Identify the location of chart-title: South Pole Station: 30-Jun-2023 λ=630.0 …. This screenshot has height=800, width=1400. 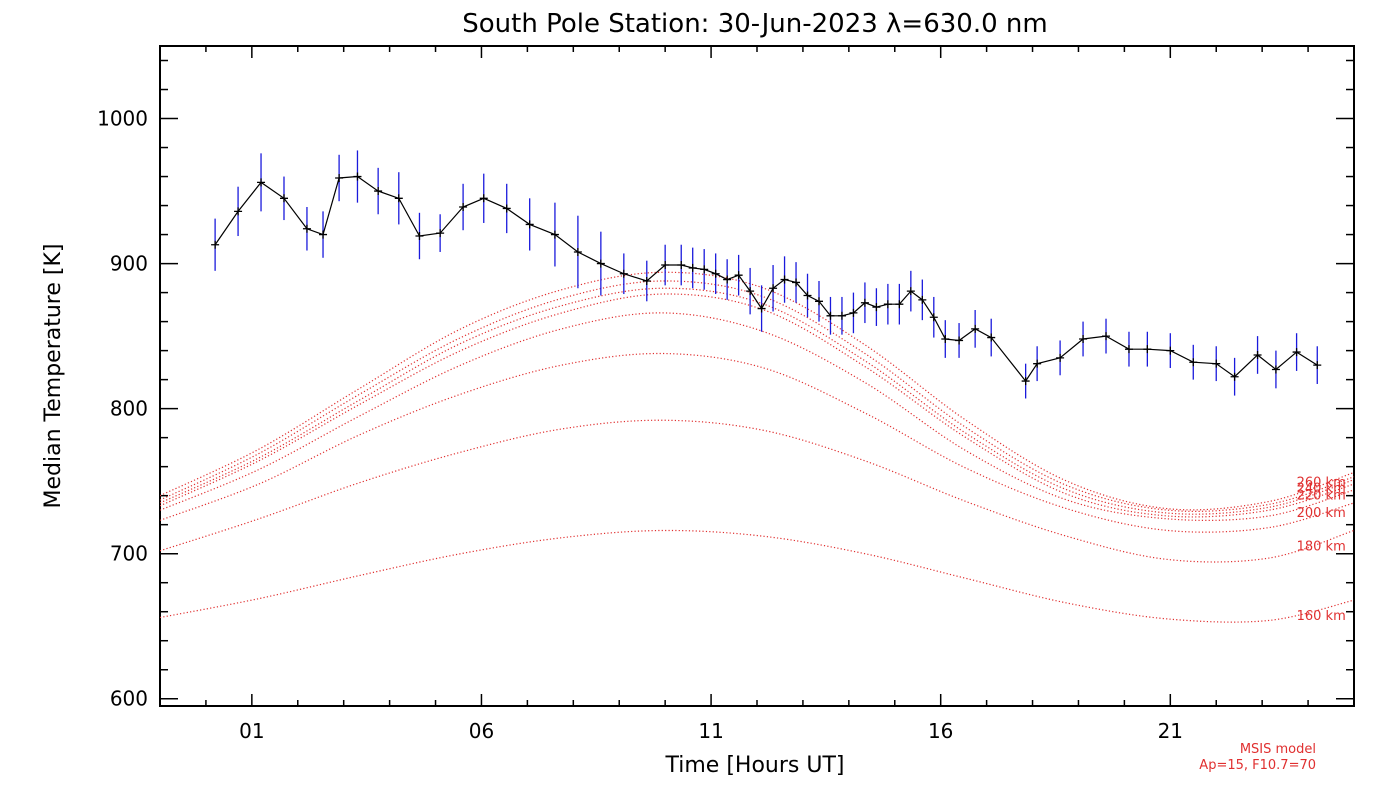
(754, 24).